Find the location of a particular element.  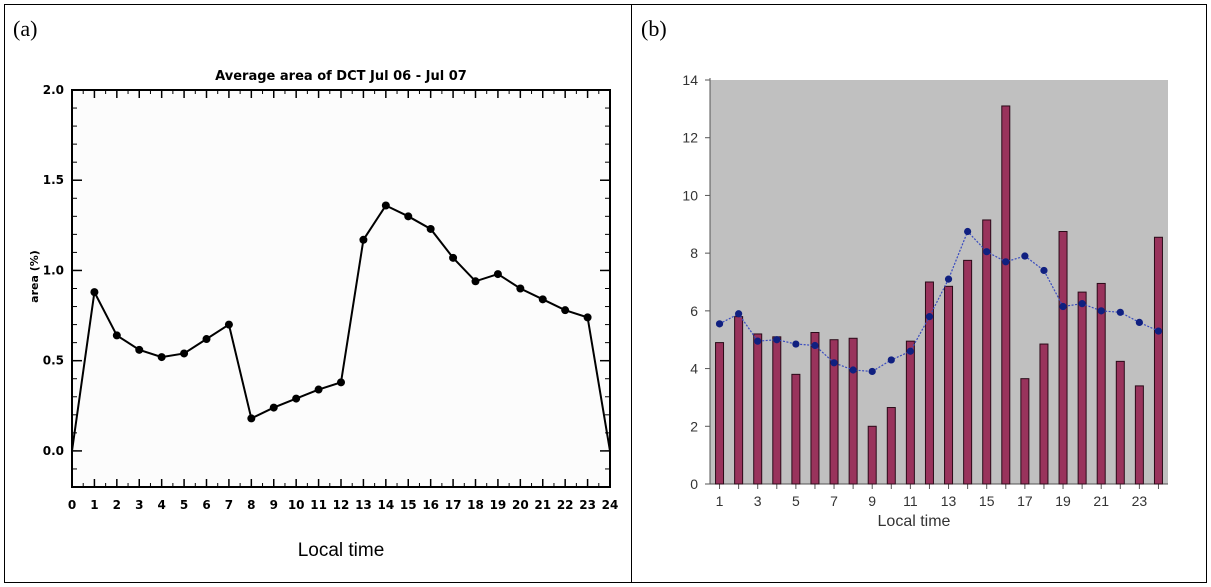

chart-a-xtick-label: 4 is located at coordinates (161, 505).